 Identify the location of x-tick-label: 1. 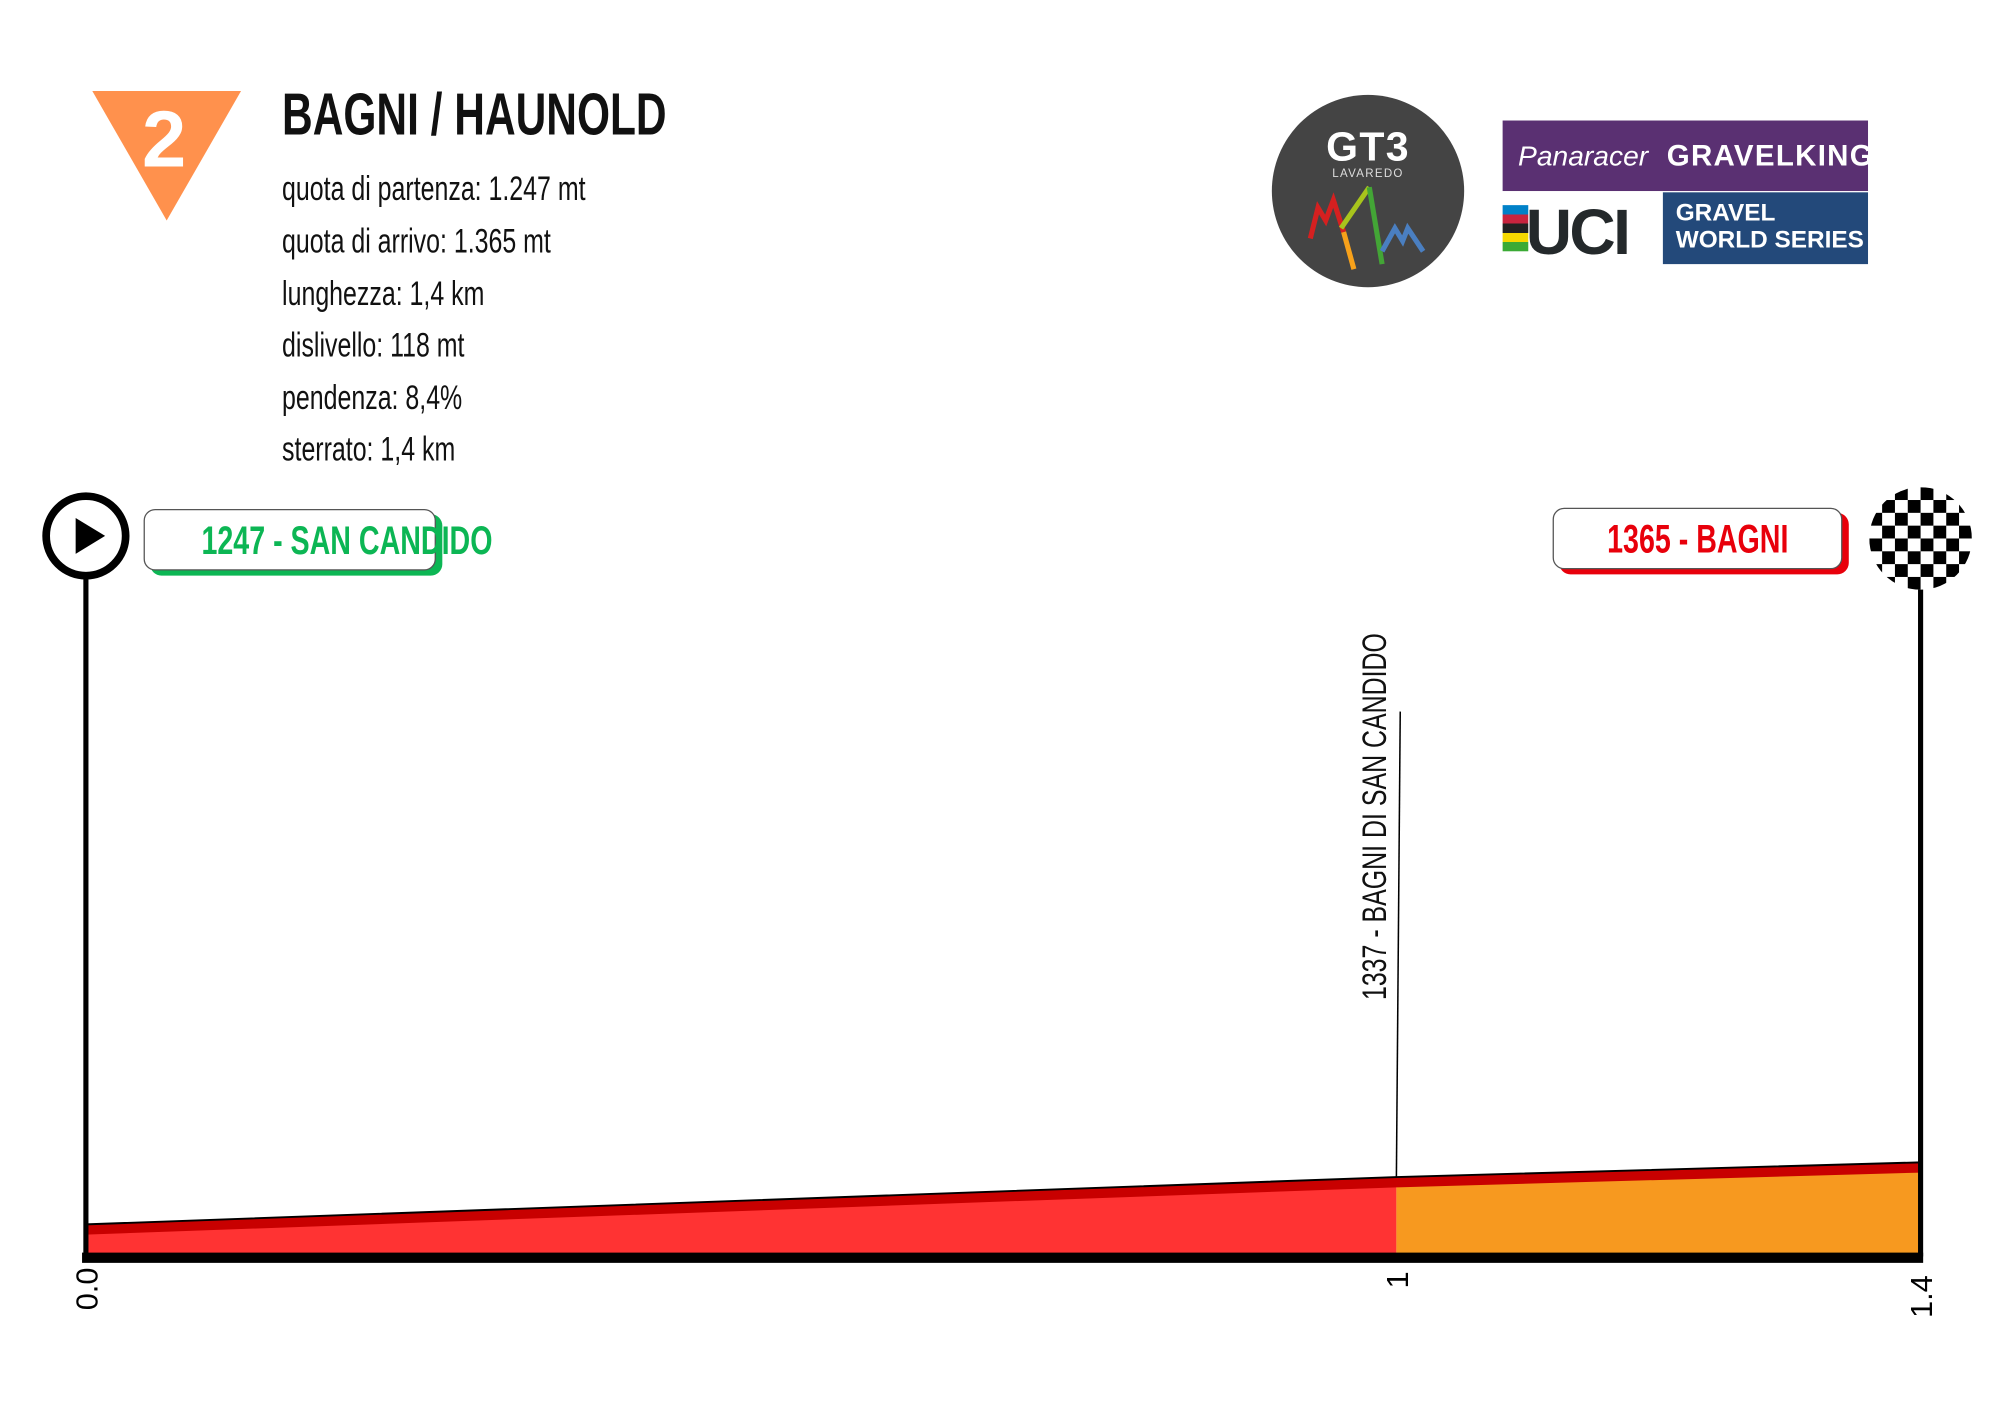
(1397, 1279).